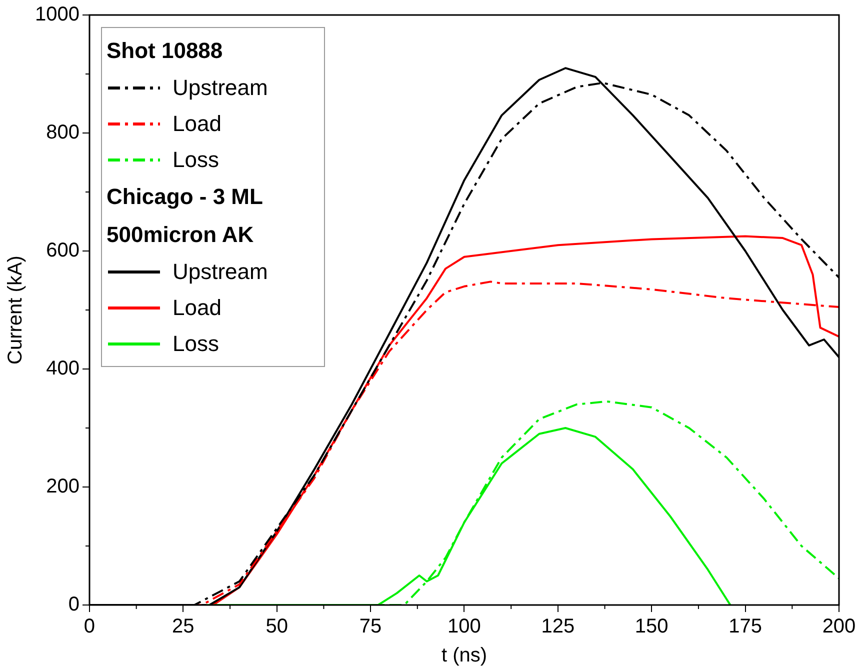  Describe the element at coordinates (464, 655) in the screenshot. I see `x-axis-title: t (ns)` at that location.